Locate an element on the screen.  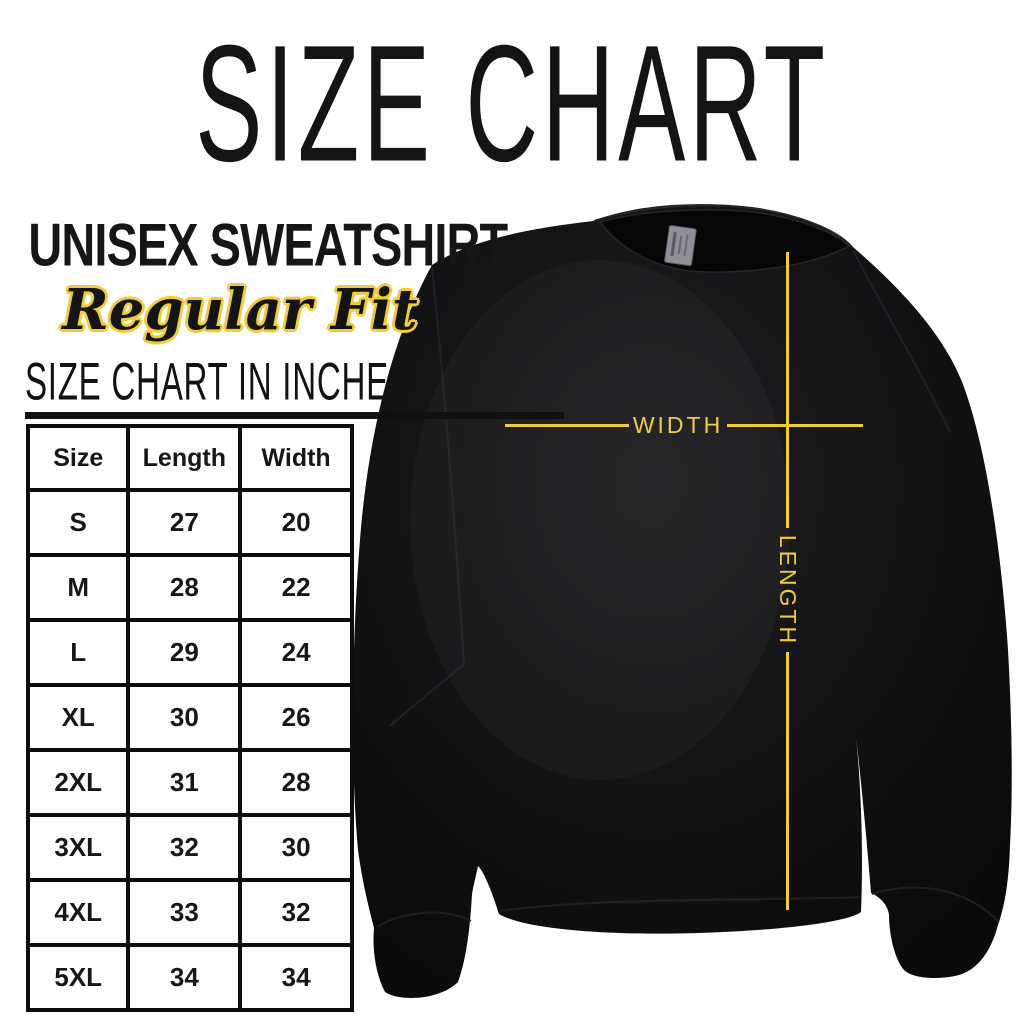
section-heading: SIZE CHART IN INCHES is located at coordinates (295, 385).